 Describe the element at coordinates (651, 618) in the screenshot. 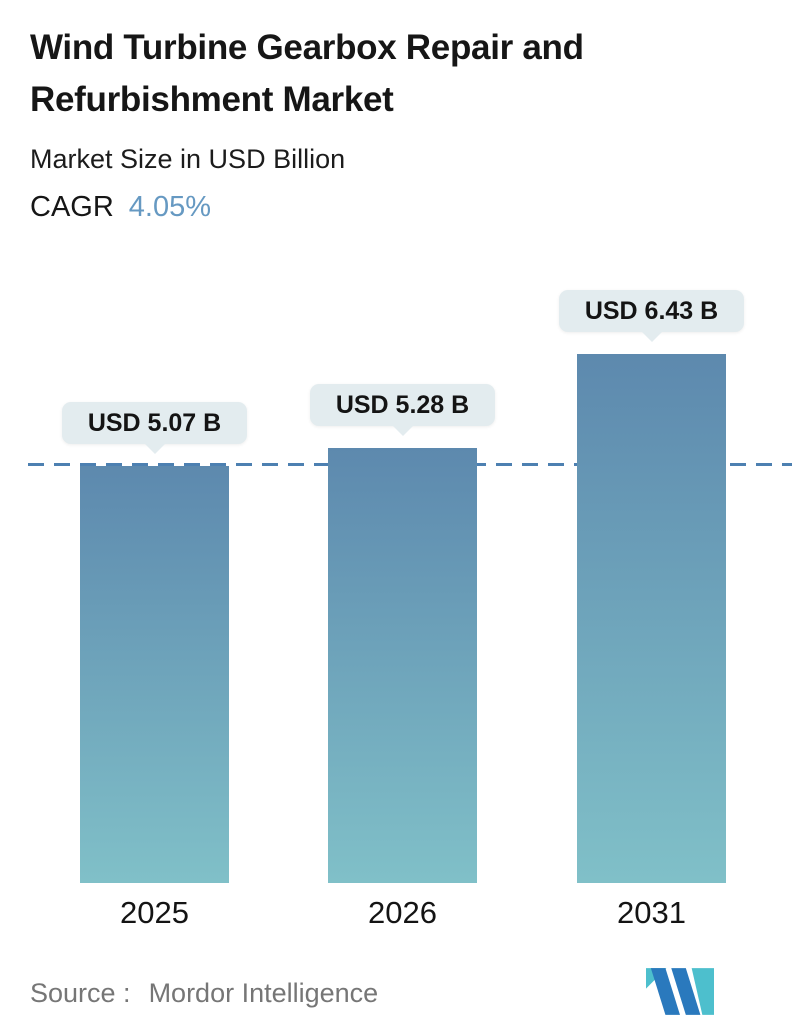

I see `bar-2031` at that location.